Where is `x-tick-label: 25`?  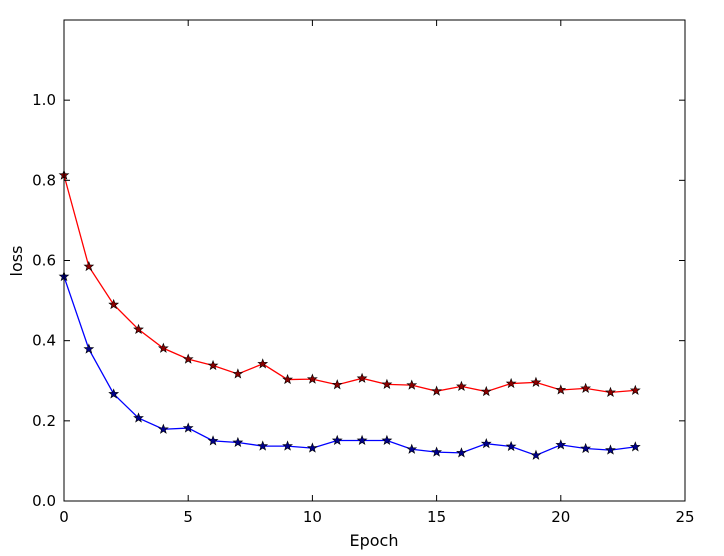
x-tick-label: 25 is located at coordinates (684, 517).